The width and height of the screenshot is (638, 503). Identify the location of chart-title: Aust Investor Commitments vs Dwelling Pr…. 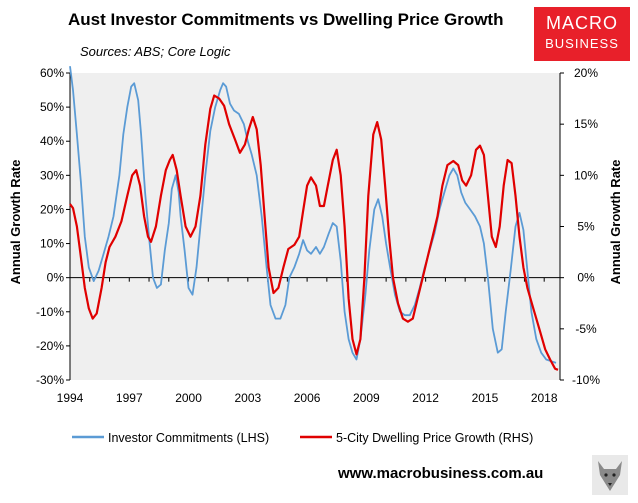
(286, 19).